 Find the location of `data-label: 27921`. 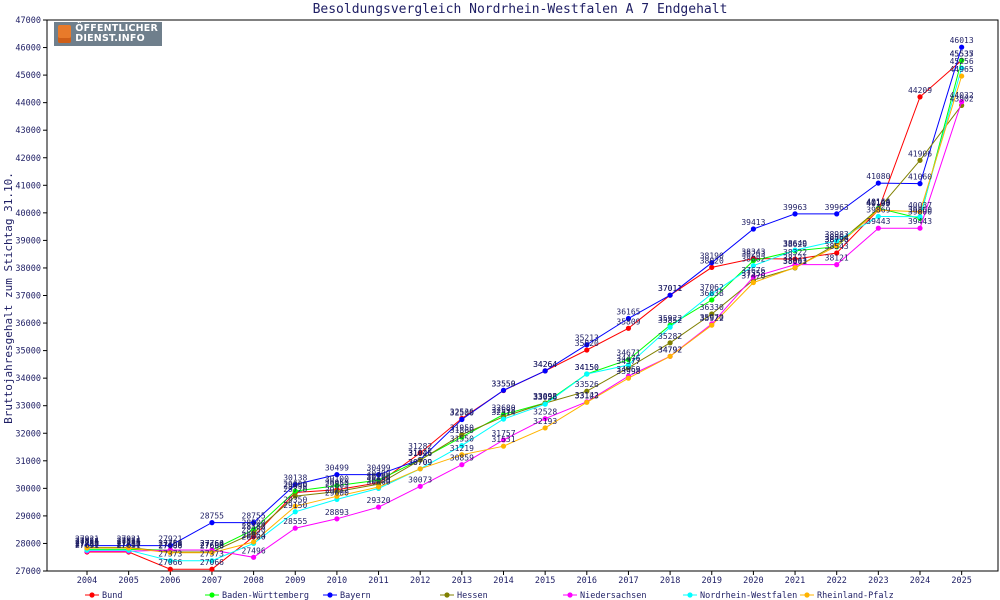

data-label: 27921 is located at coordinates (170, 539).